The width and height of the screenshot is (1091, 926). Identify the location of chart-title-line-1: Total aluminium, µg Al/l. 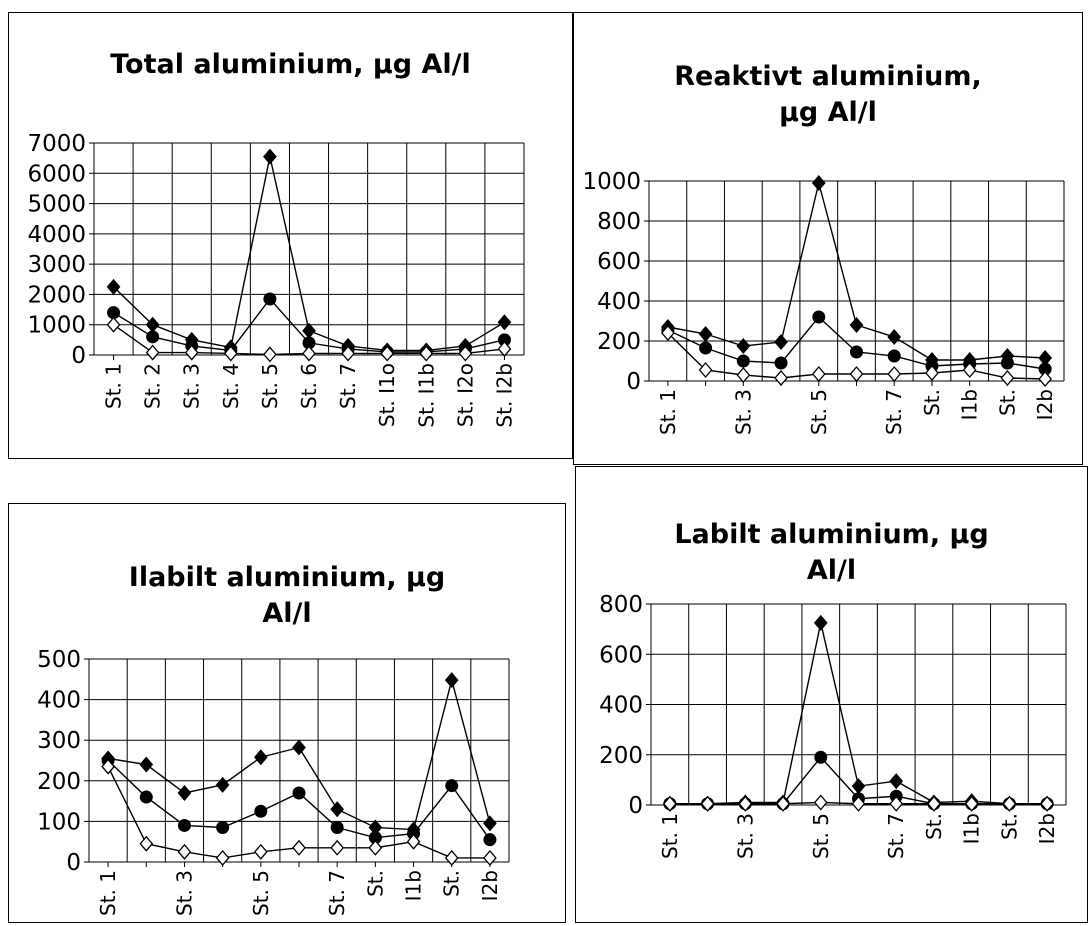
(290, 64).